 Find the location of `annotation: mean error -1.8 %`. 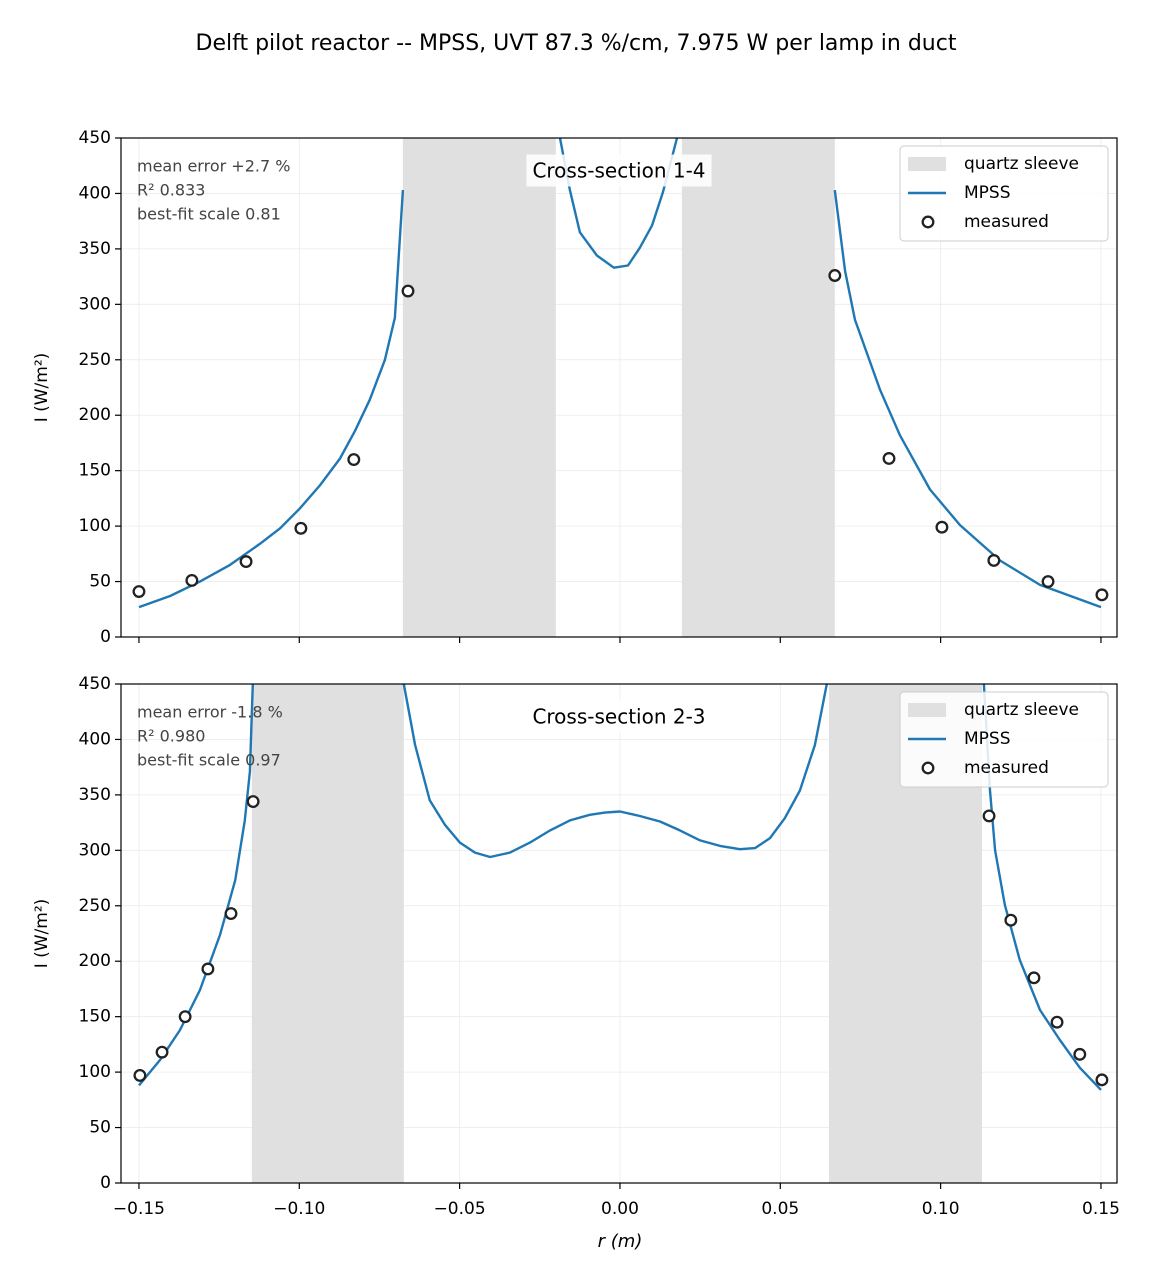

annotation: mean error -1.8 % is located at coordinates (210, 712).